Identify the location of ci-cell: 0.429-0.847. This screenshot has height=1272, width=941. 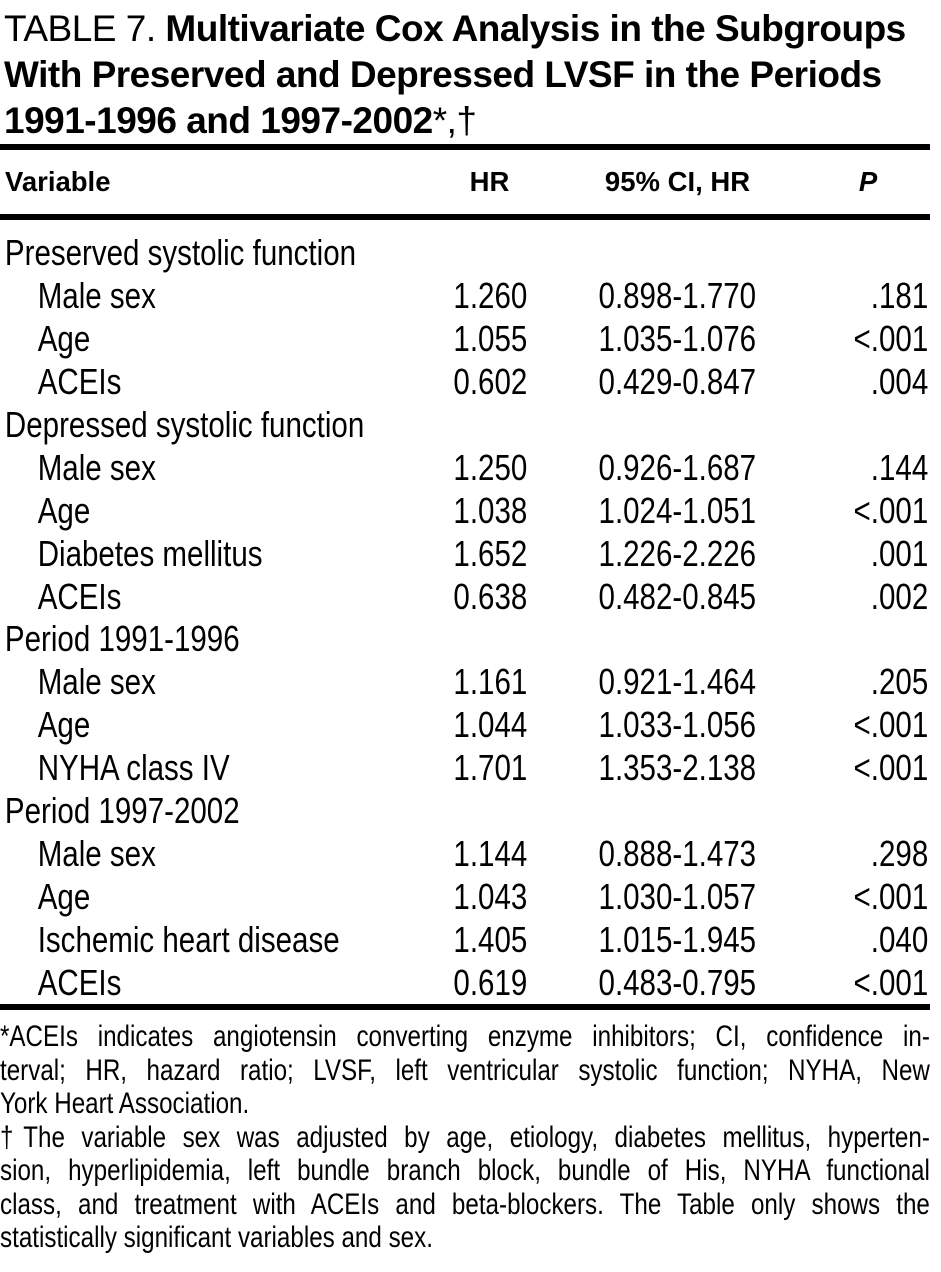
(677, 382).